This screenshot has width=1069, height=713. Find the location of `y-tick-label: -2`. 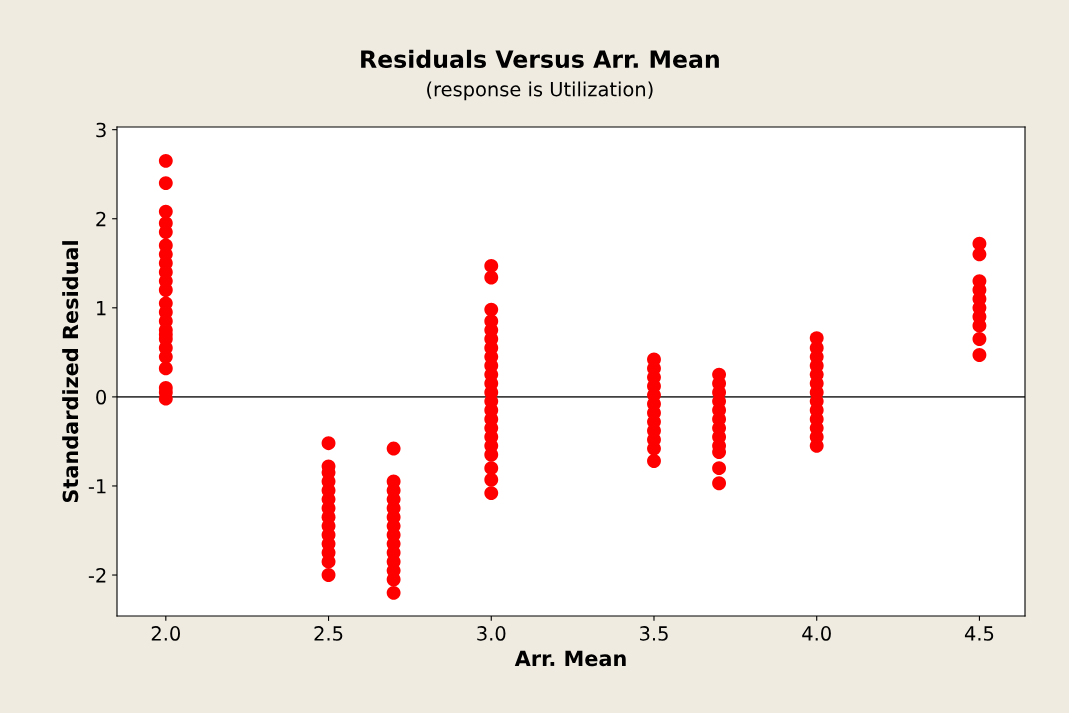

y-tick-label: -2 is located at coordinates (97, 575).